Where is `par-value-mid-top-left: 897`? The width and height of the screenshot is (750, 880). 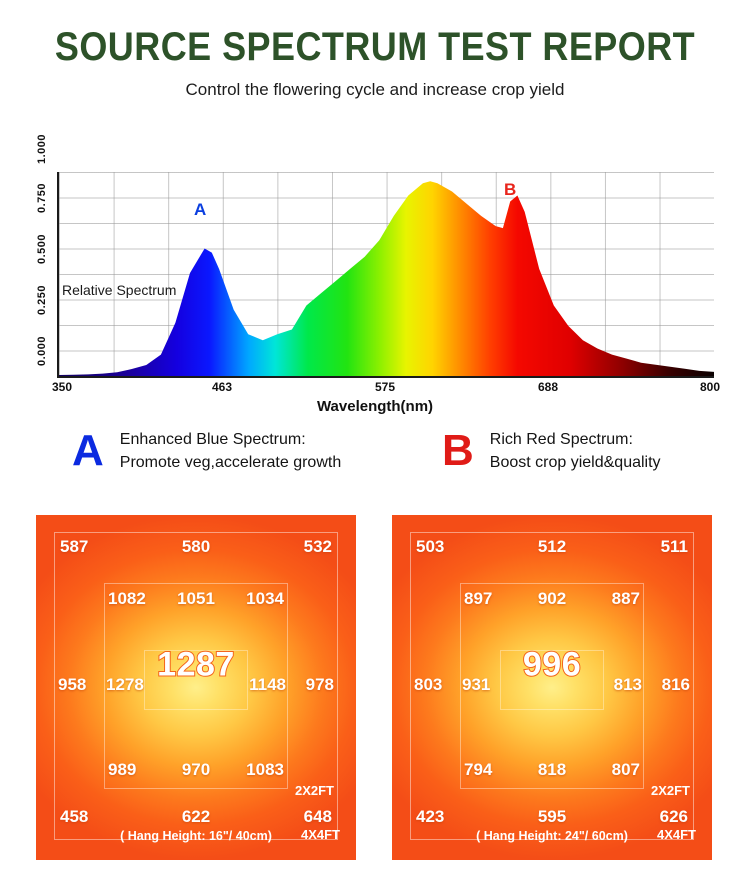 par-value-mid-top-left: 897 is located at coordinates (478, 598).